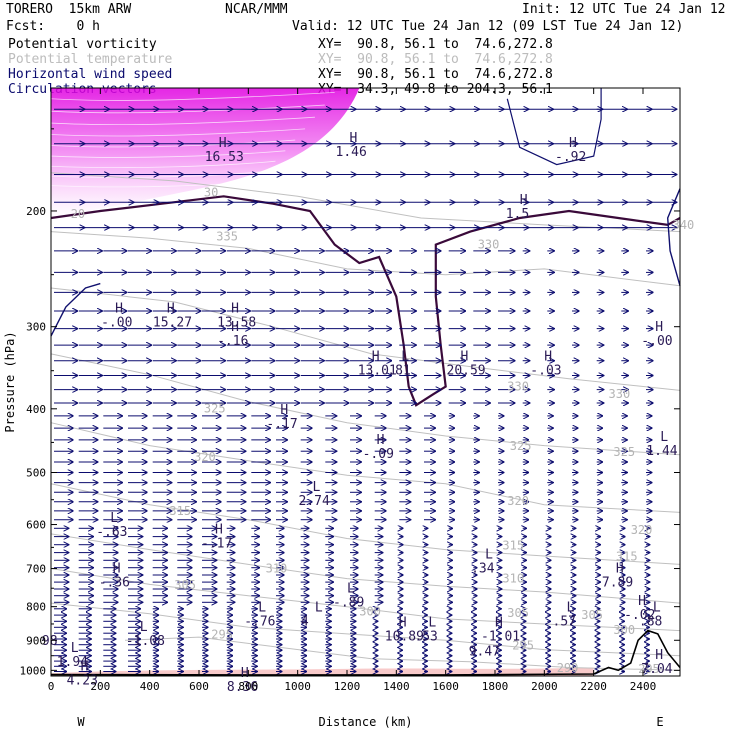 This screenshot has height=740, width=740. I want to click on speed-value-label: 13.58, so click(236, 323).